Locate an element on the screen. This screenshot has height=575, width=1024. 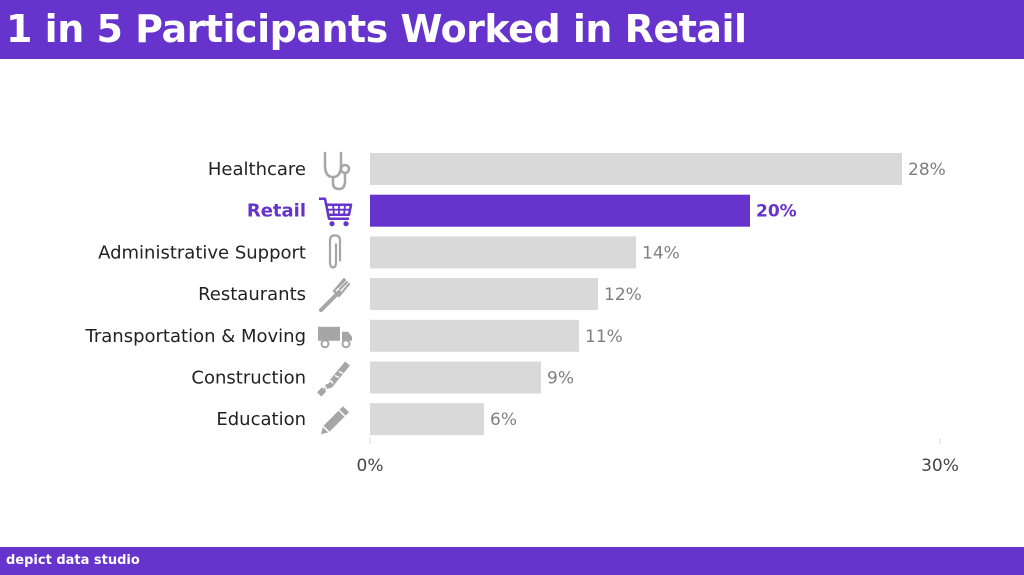
bar-education is located at coordinates (427, 419).